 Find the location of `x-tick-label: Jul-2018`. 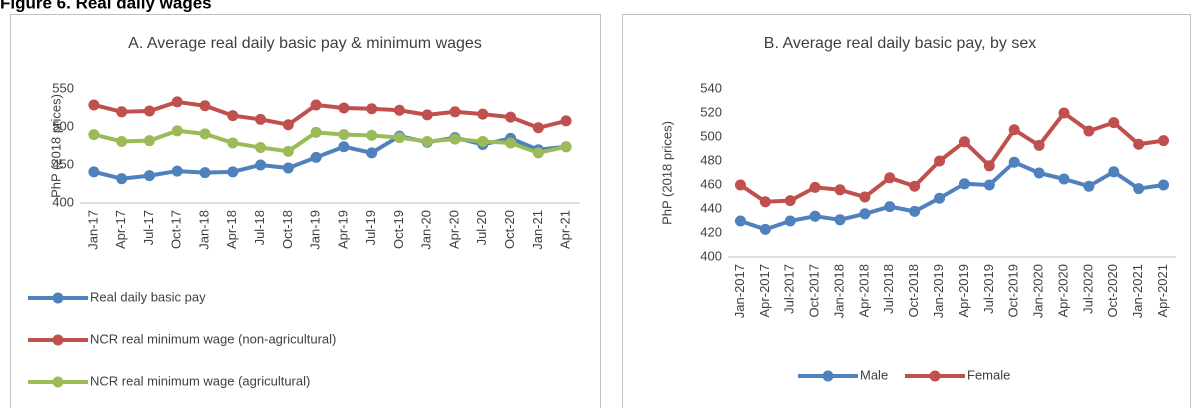

x-tick-label: Jul-2018 is located at coordinates (888, 289).